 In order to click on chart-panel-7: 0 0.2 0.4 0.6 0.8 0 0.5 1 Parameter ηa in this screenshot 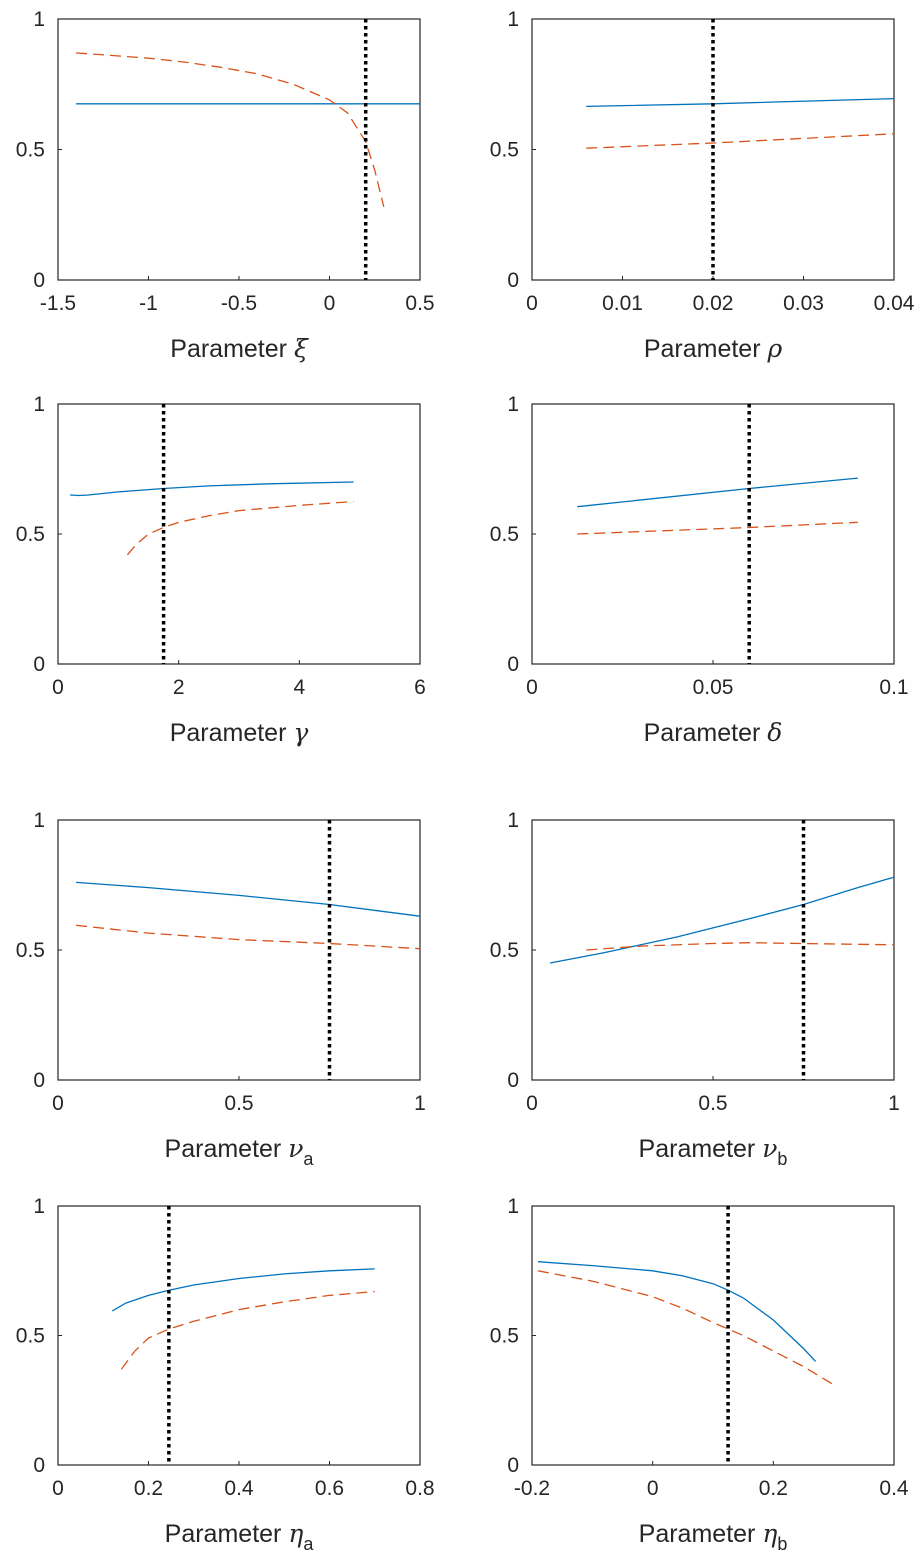, I will do `click(225, 1374)`.